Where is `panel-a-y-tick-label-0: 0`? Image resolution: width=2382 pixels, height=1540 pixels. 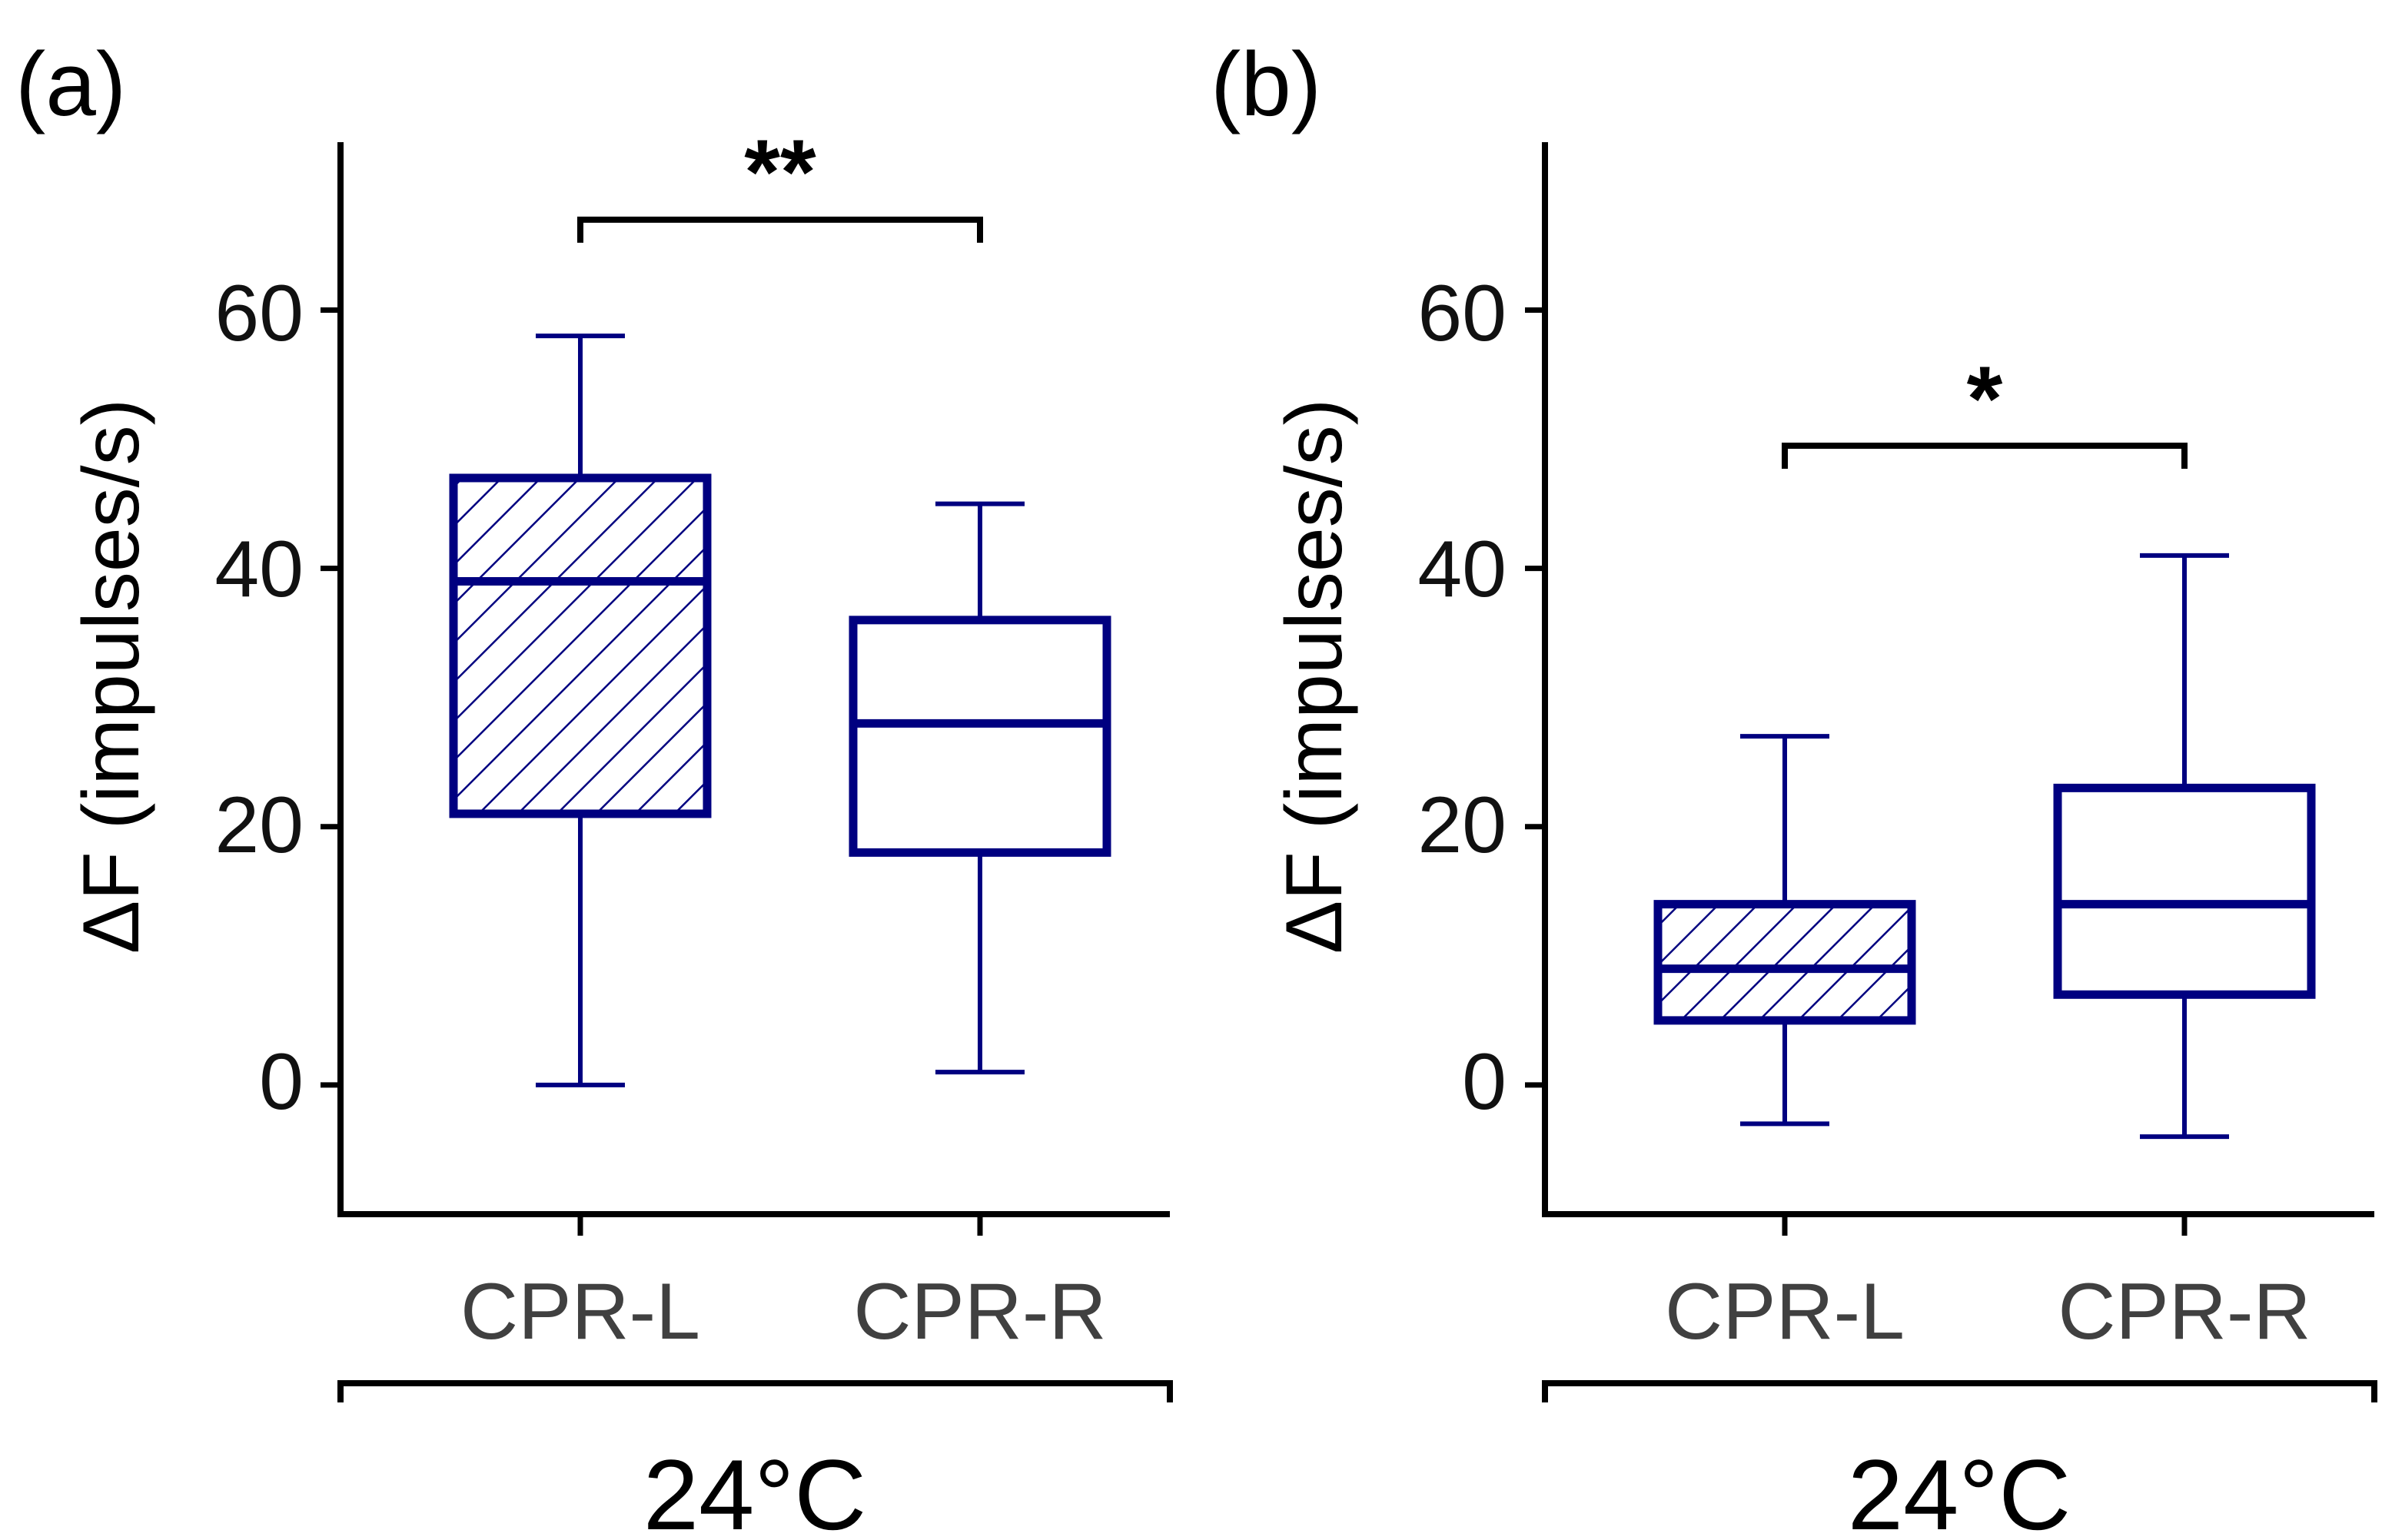 panel-a-y-tick-label-0: 0 is located at coordinates (281, 1082).